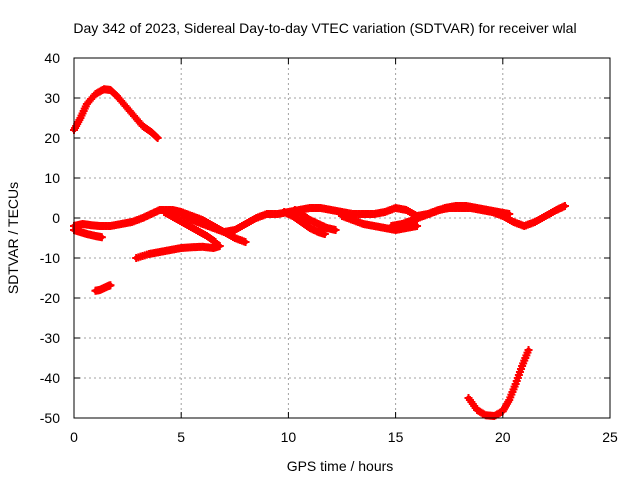 This screenshot has height=485, width=640. What do you see at coordinates (50, 298) in the screenshot?
I see `y-tick-label: -20` at bounding box center [50, 298].